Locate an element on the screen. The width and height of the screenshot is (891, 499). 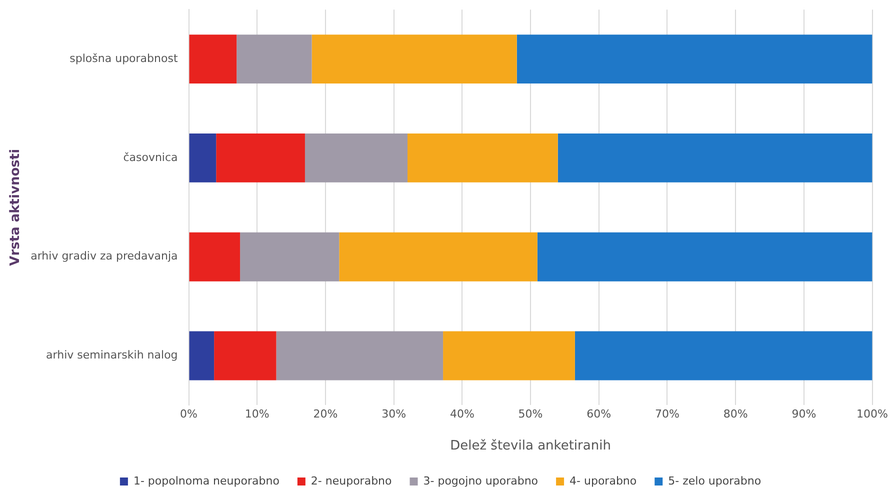
x-tick-label: 30% is located at coordinates (394, 414).